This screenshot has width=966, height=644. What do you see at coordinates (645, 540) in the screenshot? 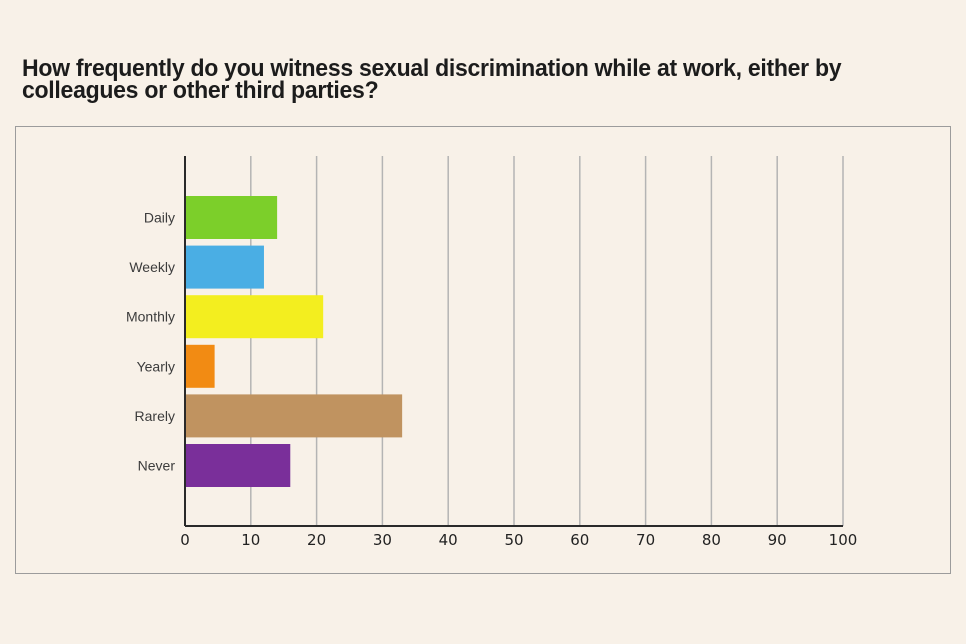
I see `x-tick-label: 70` at bounding box center [645, 540].